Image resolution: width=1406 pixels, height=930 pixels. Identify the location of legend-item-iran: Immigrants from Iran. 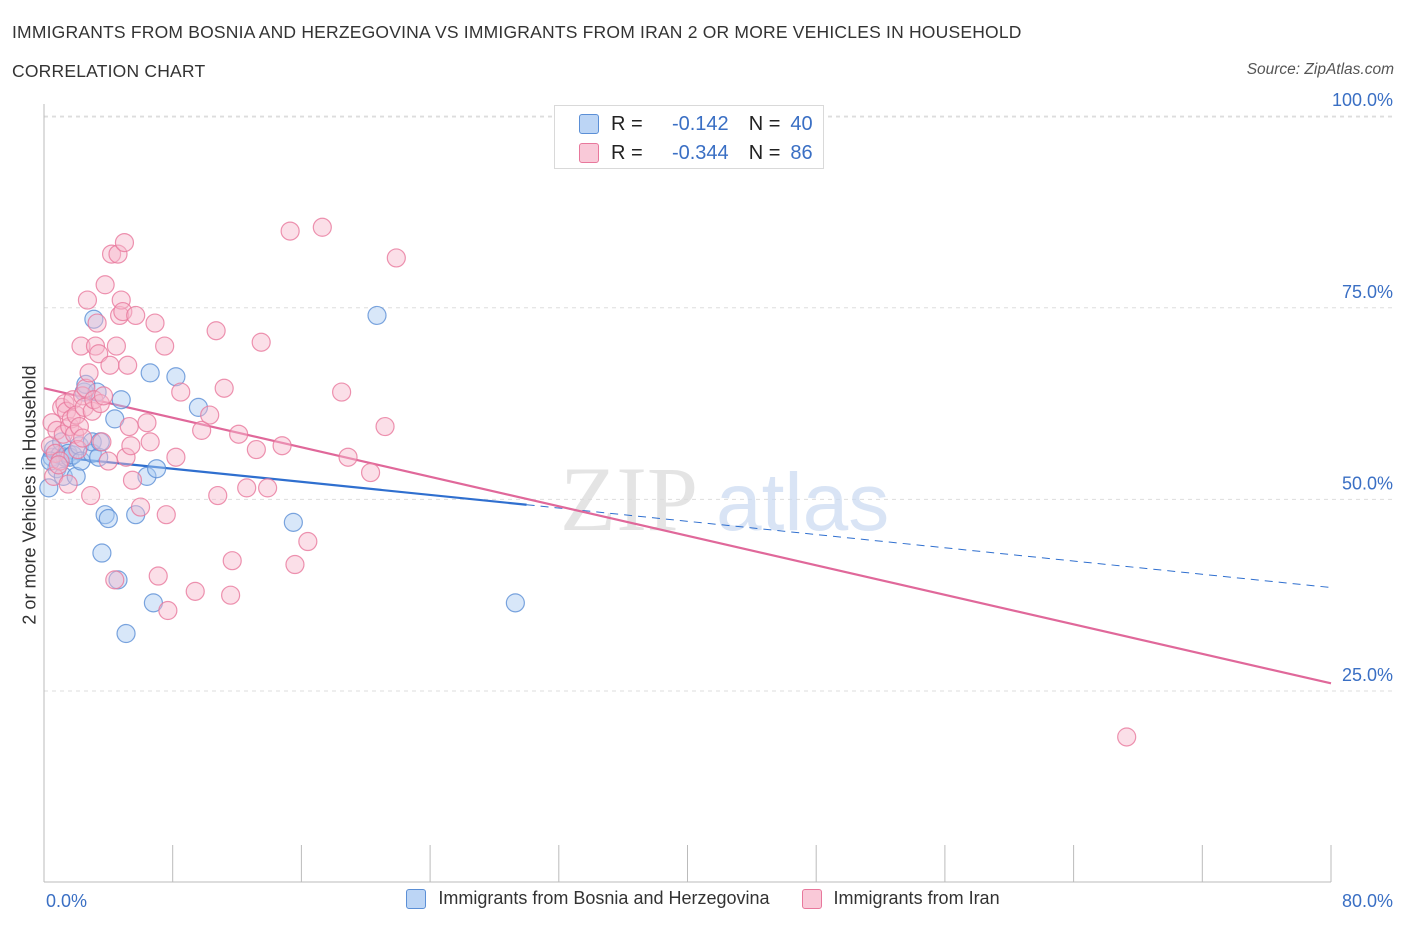
(900, 898).